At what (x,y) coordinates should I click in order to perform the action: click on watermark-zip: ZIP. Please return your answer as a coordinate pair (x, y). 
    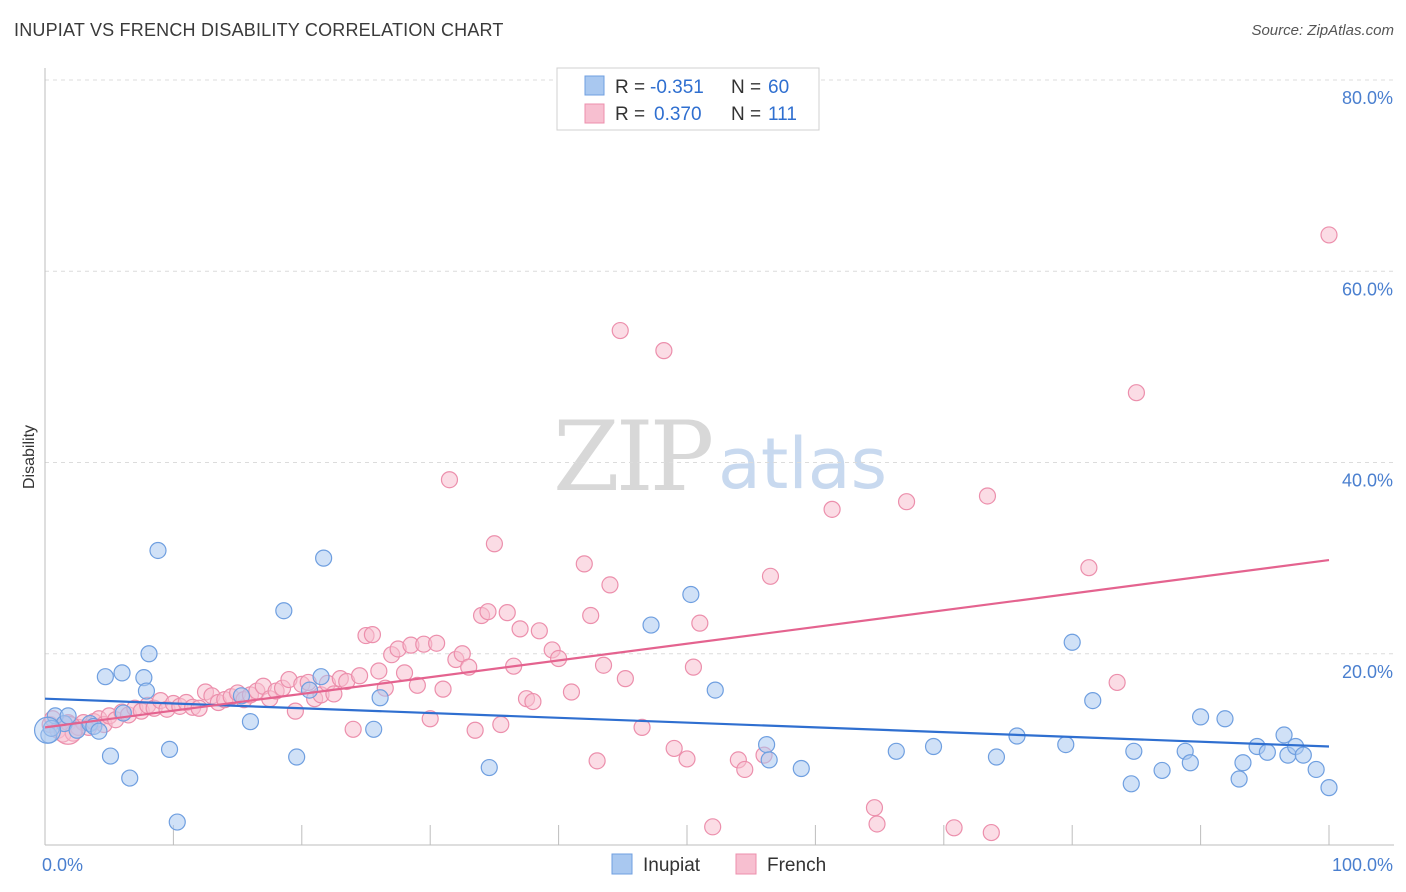
    Looking at the image, I should click on (632, 457).